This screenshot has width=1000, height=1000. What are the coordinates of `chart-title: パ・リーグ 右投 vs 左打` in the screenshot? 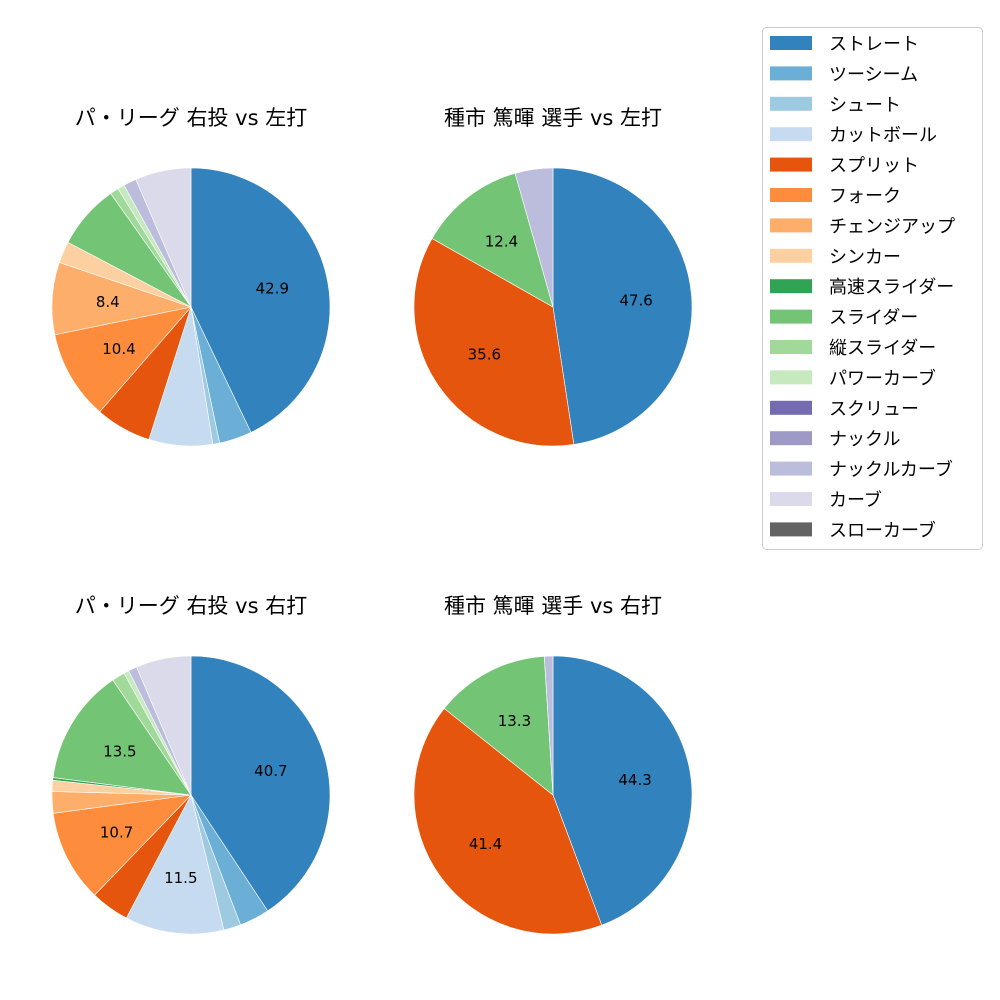 It's located at (191, 118).